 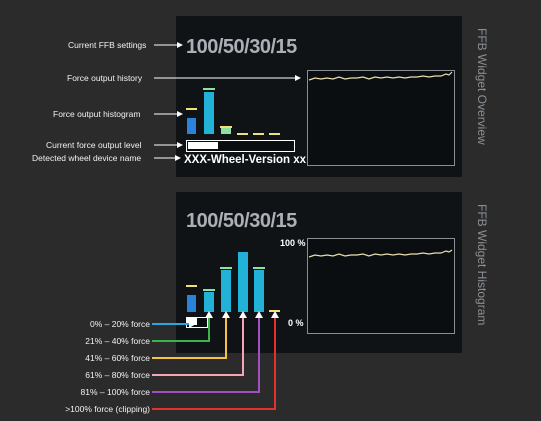 I want to click on callout-force-histogram: Force output histogram, so click(x=97, y=114).